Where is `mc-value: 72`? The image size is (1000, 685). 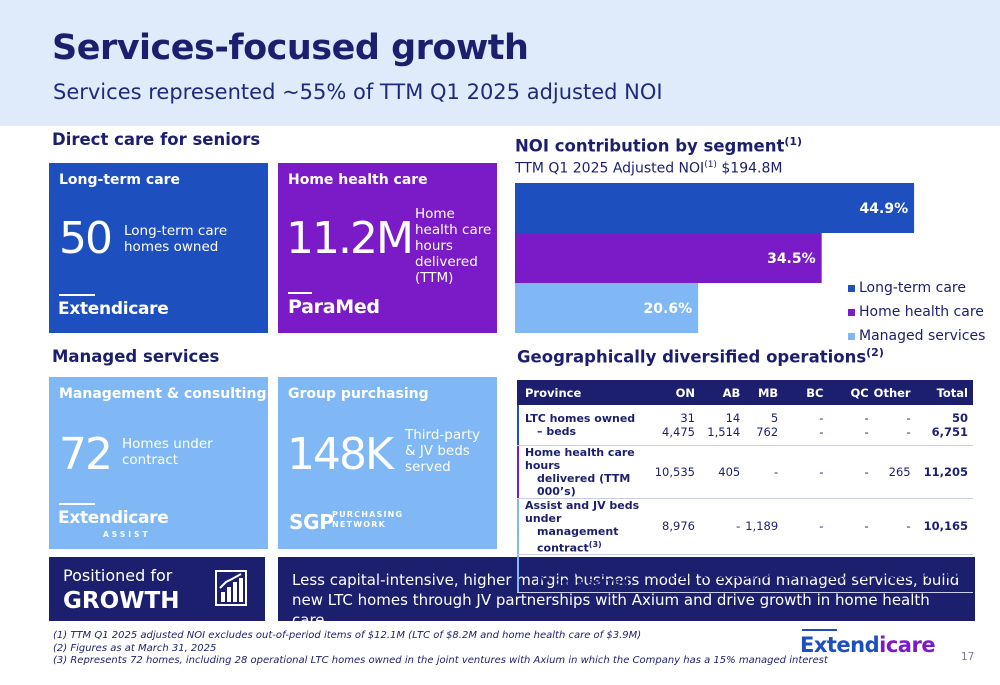
mc-value: 72 is located at coordinates (86, 454).